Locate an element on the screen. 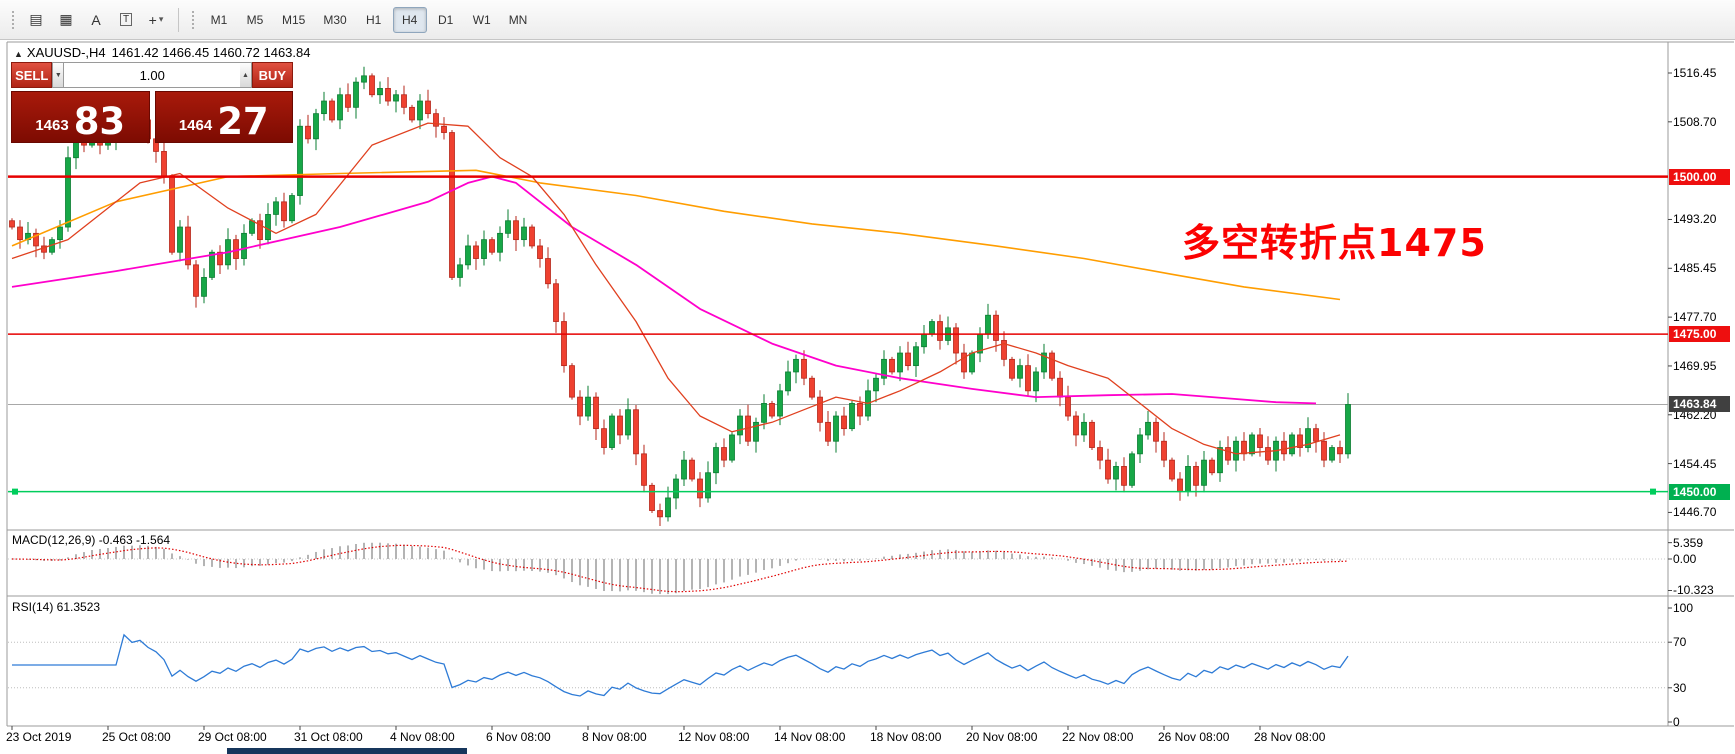  timeframe-button-m30: M30 is located at coordinates (335, 19).